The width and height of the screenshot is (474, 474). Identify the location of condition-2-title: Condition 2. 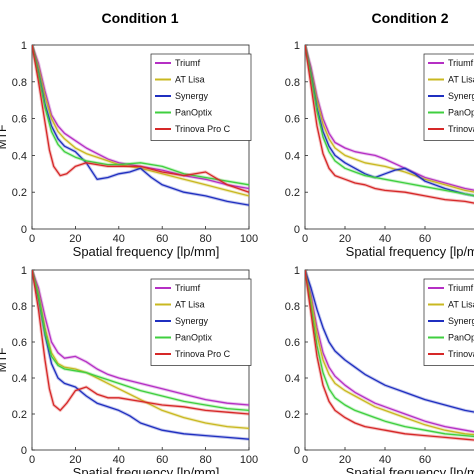
(410, 18).